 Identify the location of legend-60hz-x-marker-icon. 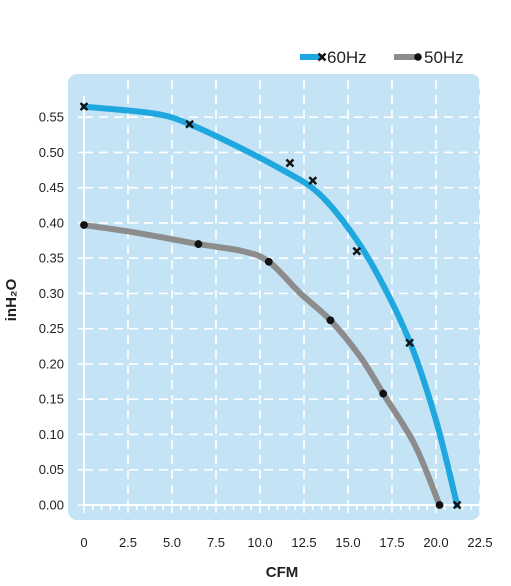
(322, 57).